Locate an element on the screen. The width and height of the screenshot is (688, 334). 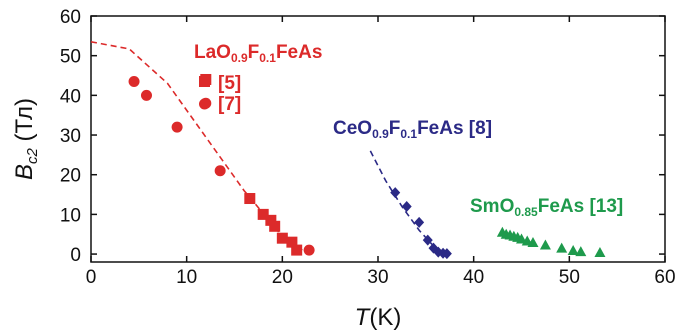
y-tick-label: 20 is located at coordinates (70, 176).